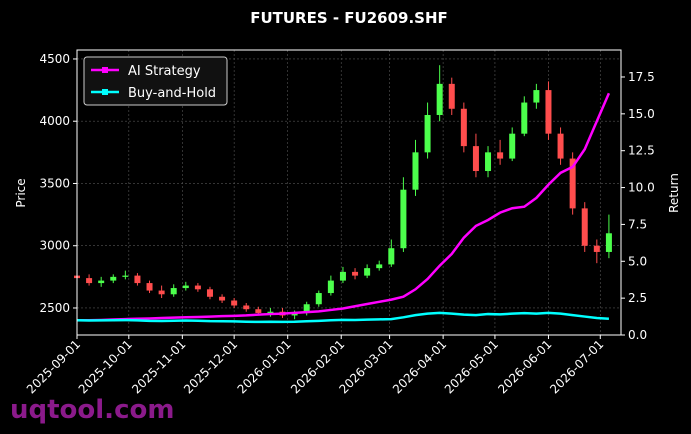 The image size is (691, 434). What do you see at coordinates (164, 71) in the screenshot?
I see `legend-label: AI Strategy` at bounding box center [164, 71].